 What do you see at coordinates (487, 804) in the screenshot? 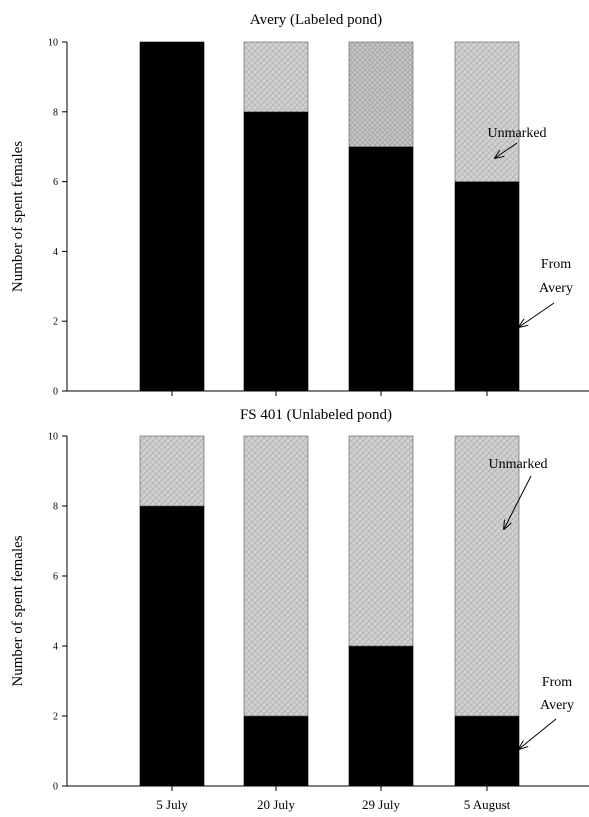
I see `x-tick-label: 5 August` at bounding box center [487, 804].